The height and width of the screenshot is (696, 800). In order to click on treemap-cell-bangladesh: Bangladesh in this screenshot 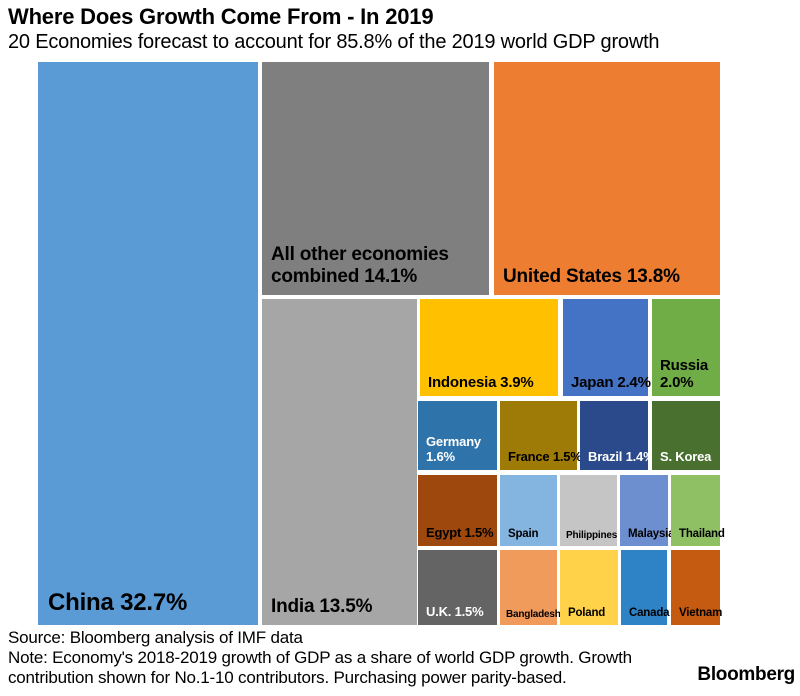, I will do `click(530, 587)`.